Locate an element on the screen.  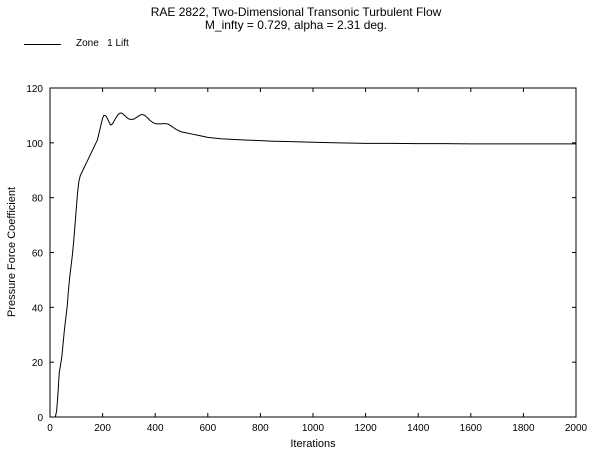
y-tick-label: 40 is located at coordinates (38, 308).